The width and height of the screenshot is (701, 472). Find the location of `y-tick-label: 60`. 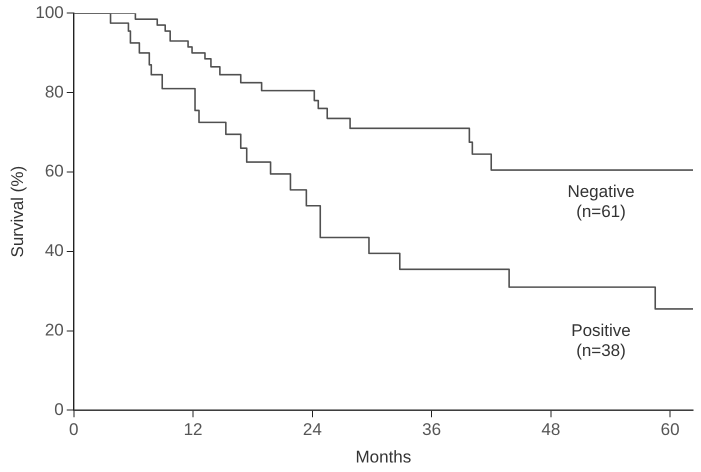

y-tick-label: 60 is located at coordinates (54, 171).